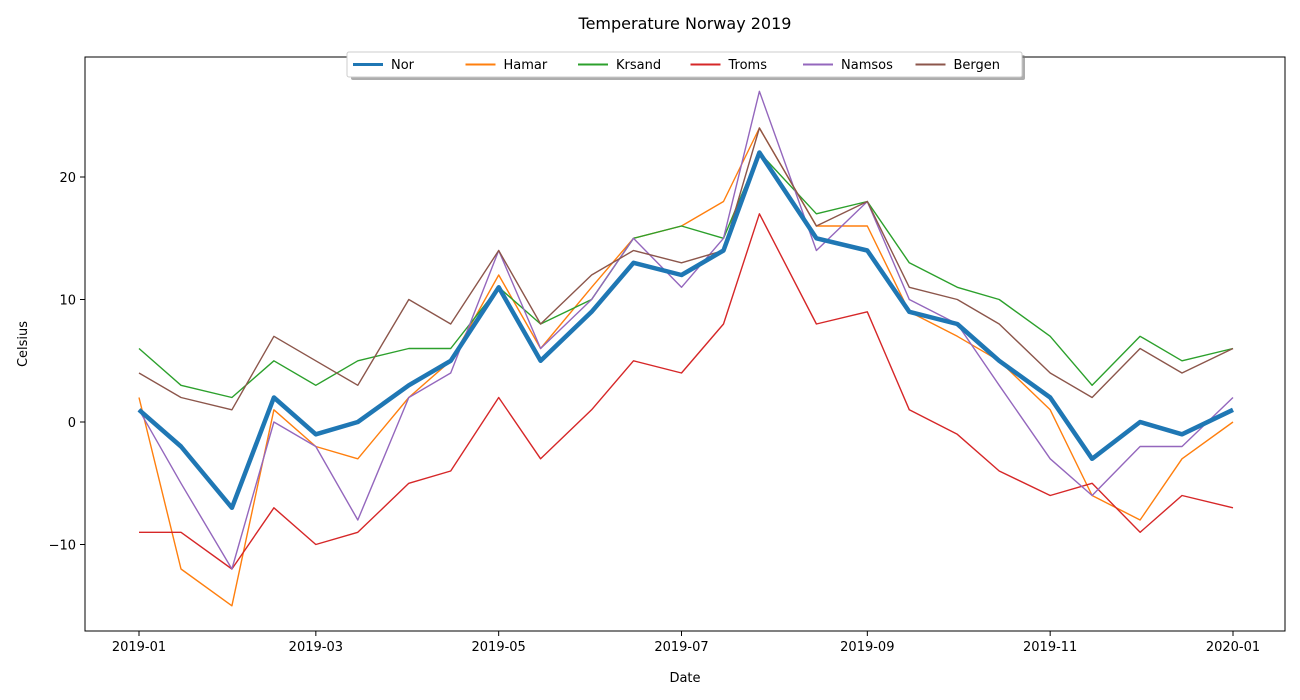  What do you see at coordinates (685, 23) in the screenshot?
I see `chart-title: Temperature Norway 2019` at bounding box center [685, 23].